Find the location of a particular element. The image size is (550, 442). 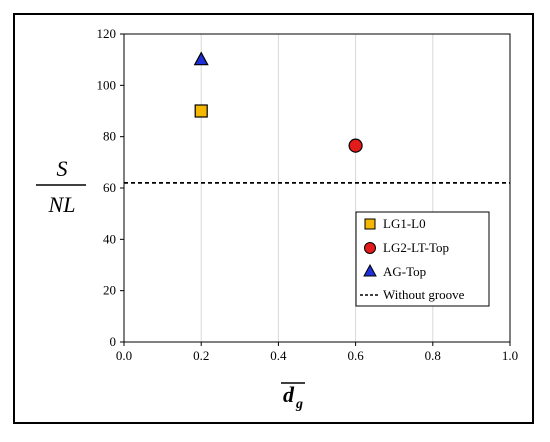

legend-box is located at coordinates (422, 259).